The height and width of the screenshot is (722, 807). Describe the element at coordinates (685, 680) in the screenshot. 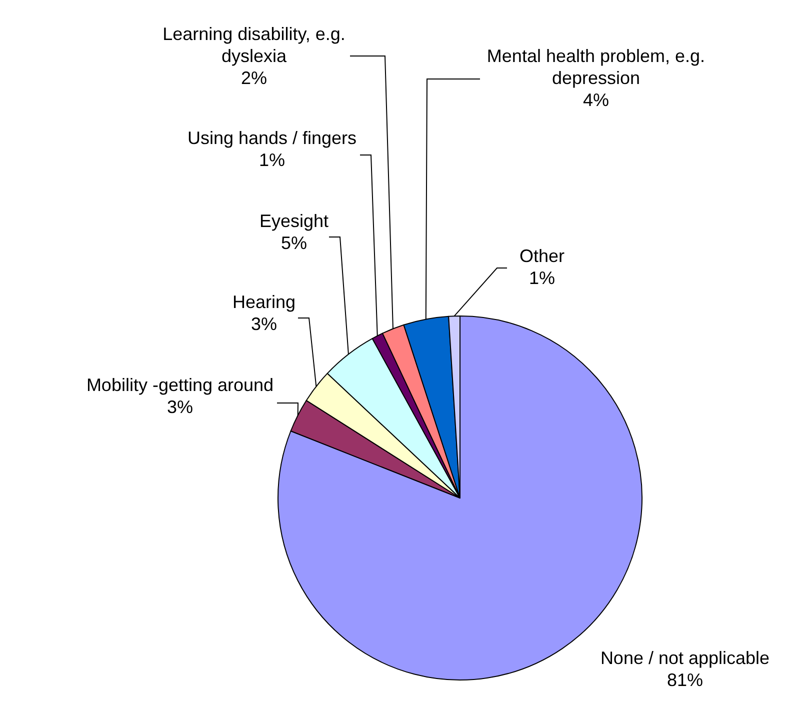

I see `data-label: 81%` at that location.